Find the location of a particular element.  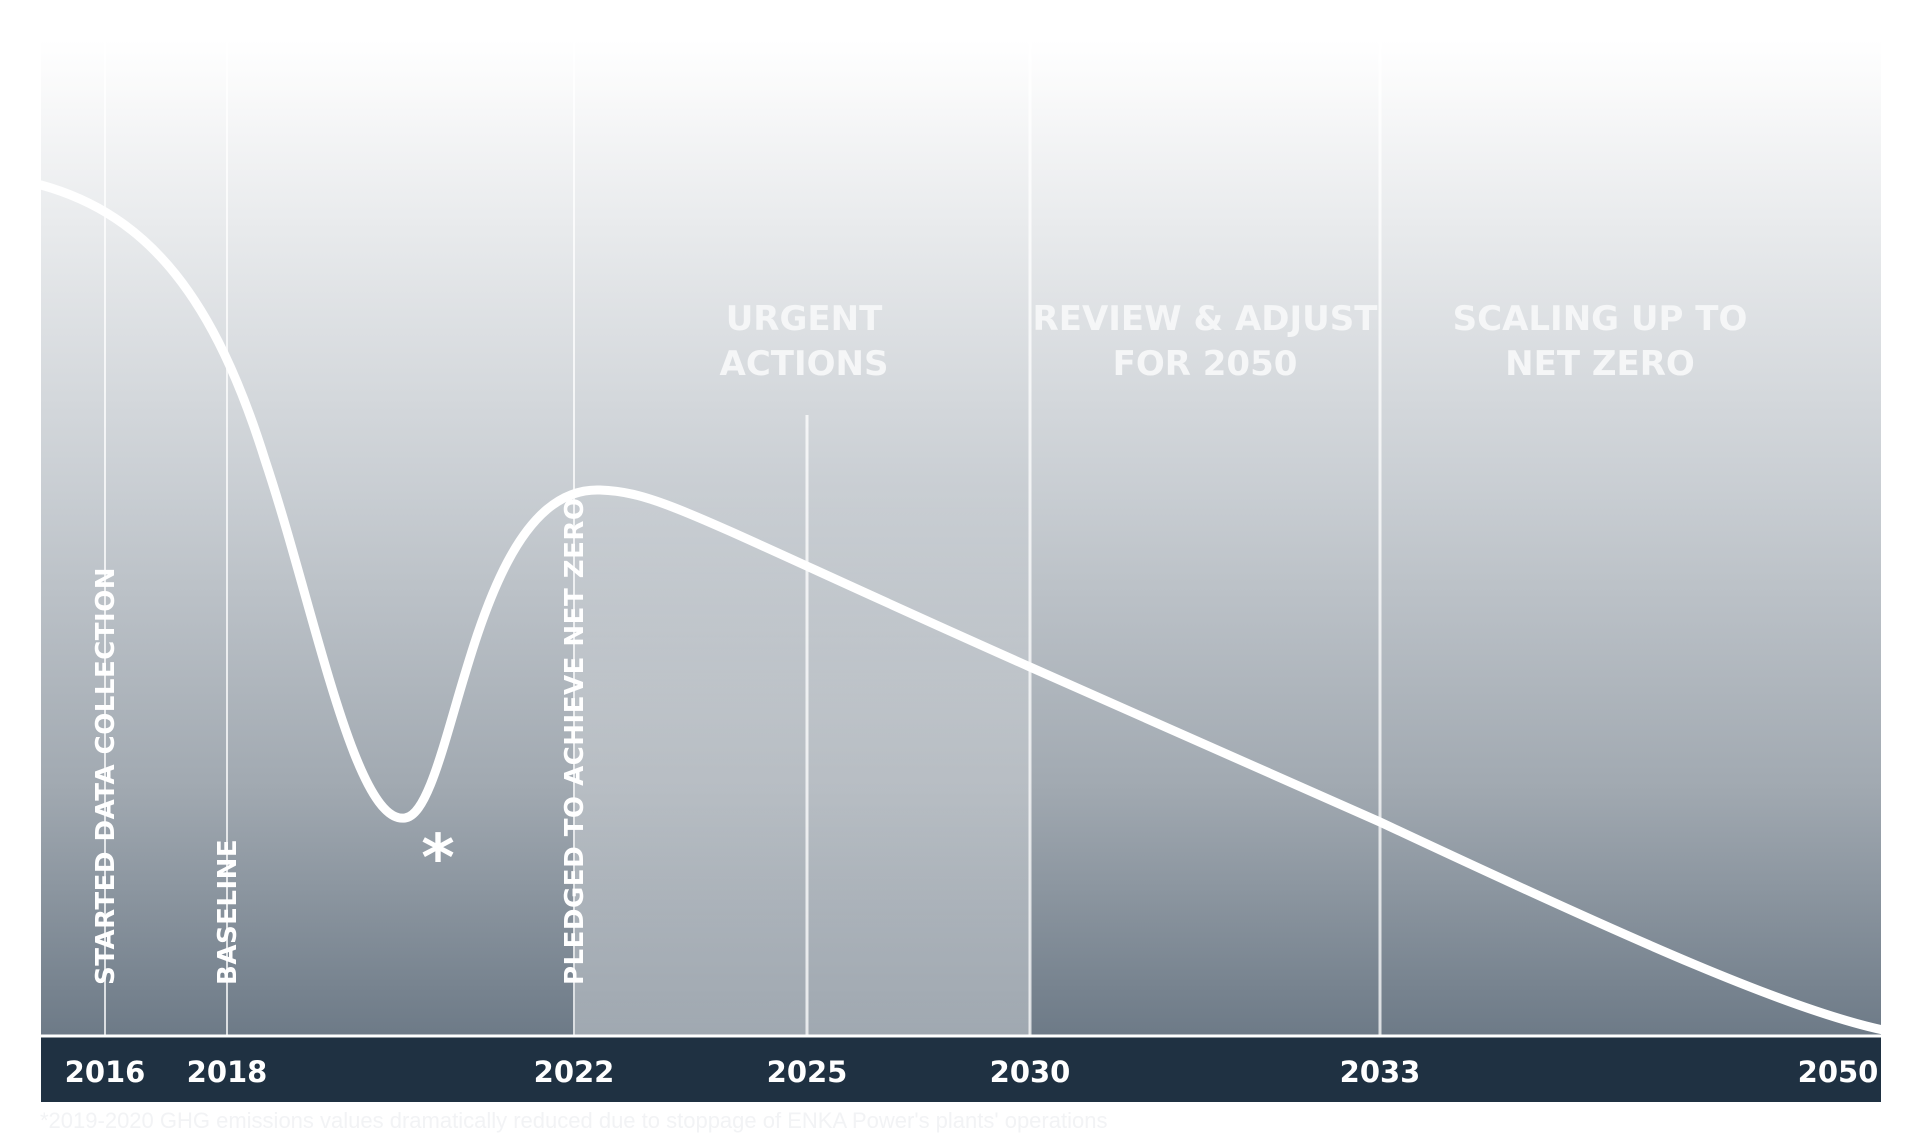

phase-review-adjust-line2: FOR 2050 is located at coordinates (1205, 364).